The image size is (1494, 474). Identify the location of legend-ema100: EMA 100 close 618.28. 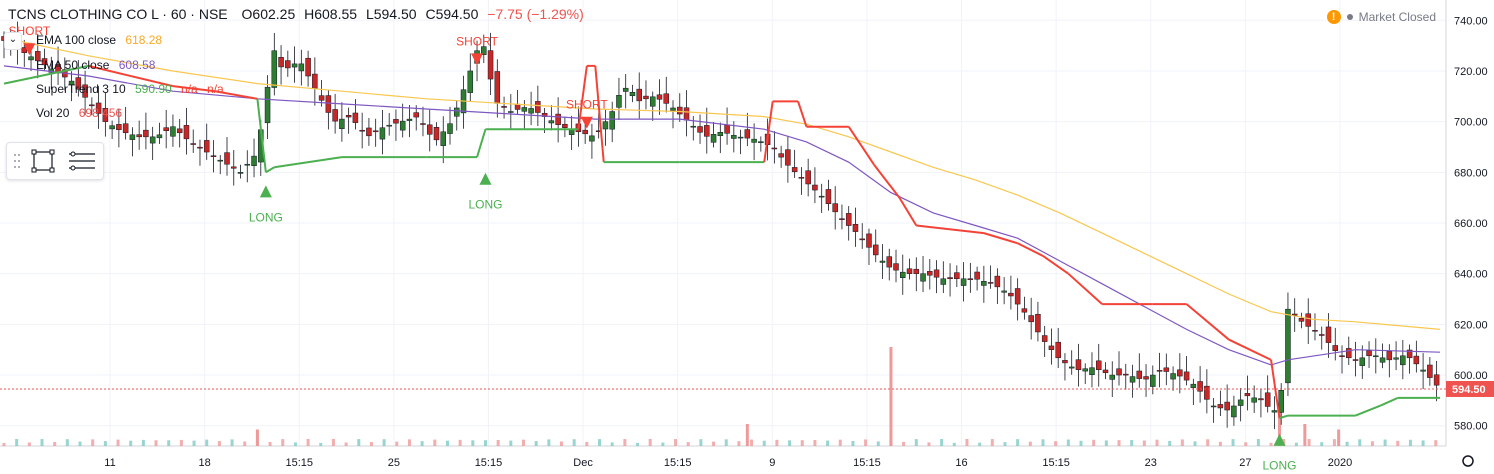
(99, 40).